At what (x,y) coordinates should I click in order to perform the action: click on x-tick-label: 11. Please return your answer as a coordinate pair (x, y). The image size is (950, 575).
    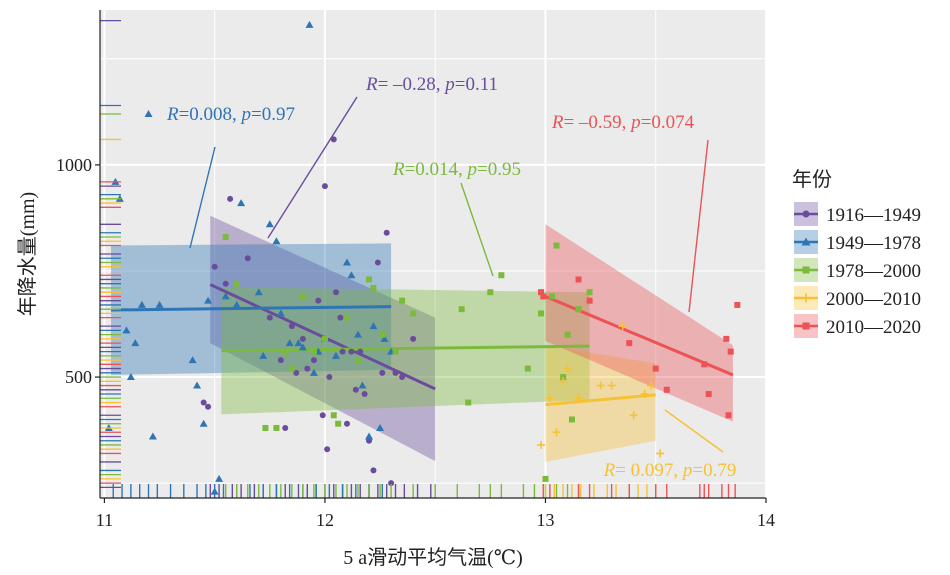
    Looking at the image, I should click on (104, 520).